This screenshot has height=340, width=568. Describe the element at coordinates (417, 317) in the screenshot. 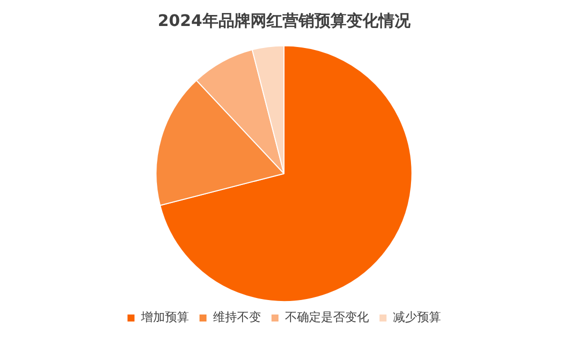

I see `legend-label: 减少预算` at that location.